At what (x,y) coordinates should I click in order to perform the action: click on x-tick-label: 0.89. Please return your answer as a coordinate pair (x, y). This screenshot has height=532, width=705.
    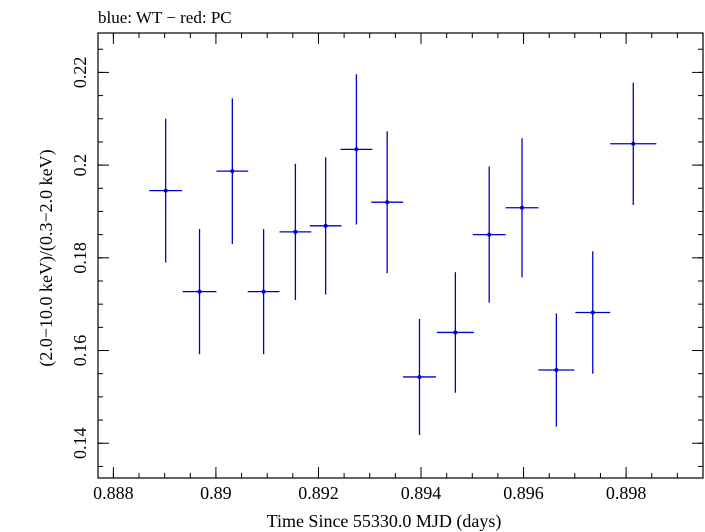
    Looking at the image, I should click on (216, 493).